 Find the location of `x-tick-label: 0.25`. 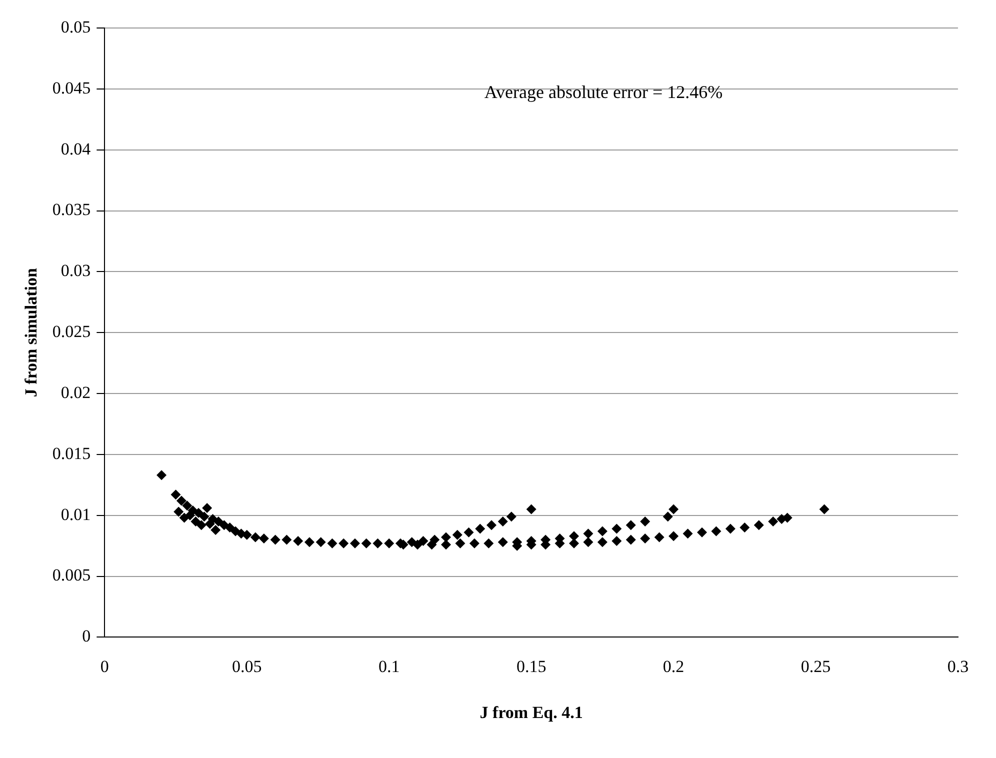

x-tick-label: 0.25 is located at coordinates (815, 666).